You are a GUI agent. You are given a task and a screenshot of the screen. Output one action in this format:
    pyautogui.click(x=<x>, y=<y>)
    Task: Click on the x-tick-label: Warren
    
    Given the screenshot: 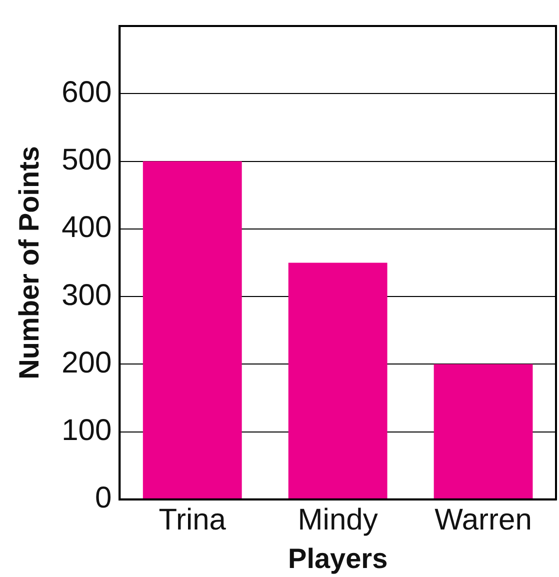 What is the action you would take?
    pyautogui.click(x=483, y=520)
    